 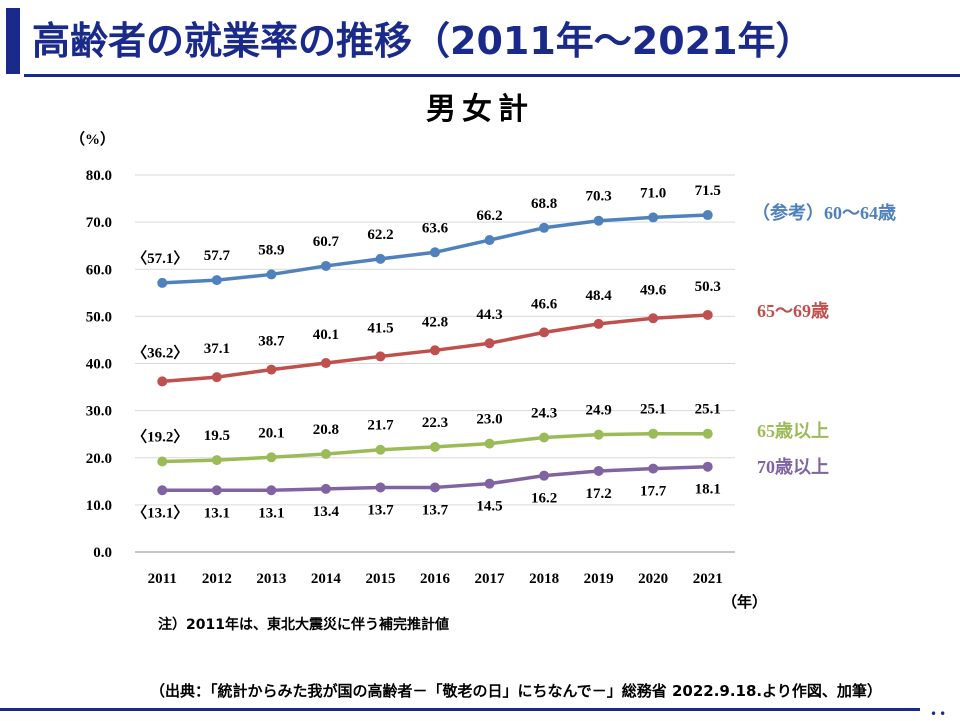 I want to click on data-label: 46.6, so click(x=544, y=304).